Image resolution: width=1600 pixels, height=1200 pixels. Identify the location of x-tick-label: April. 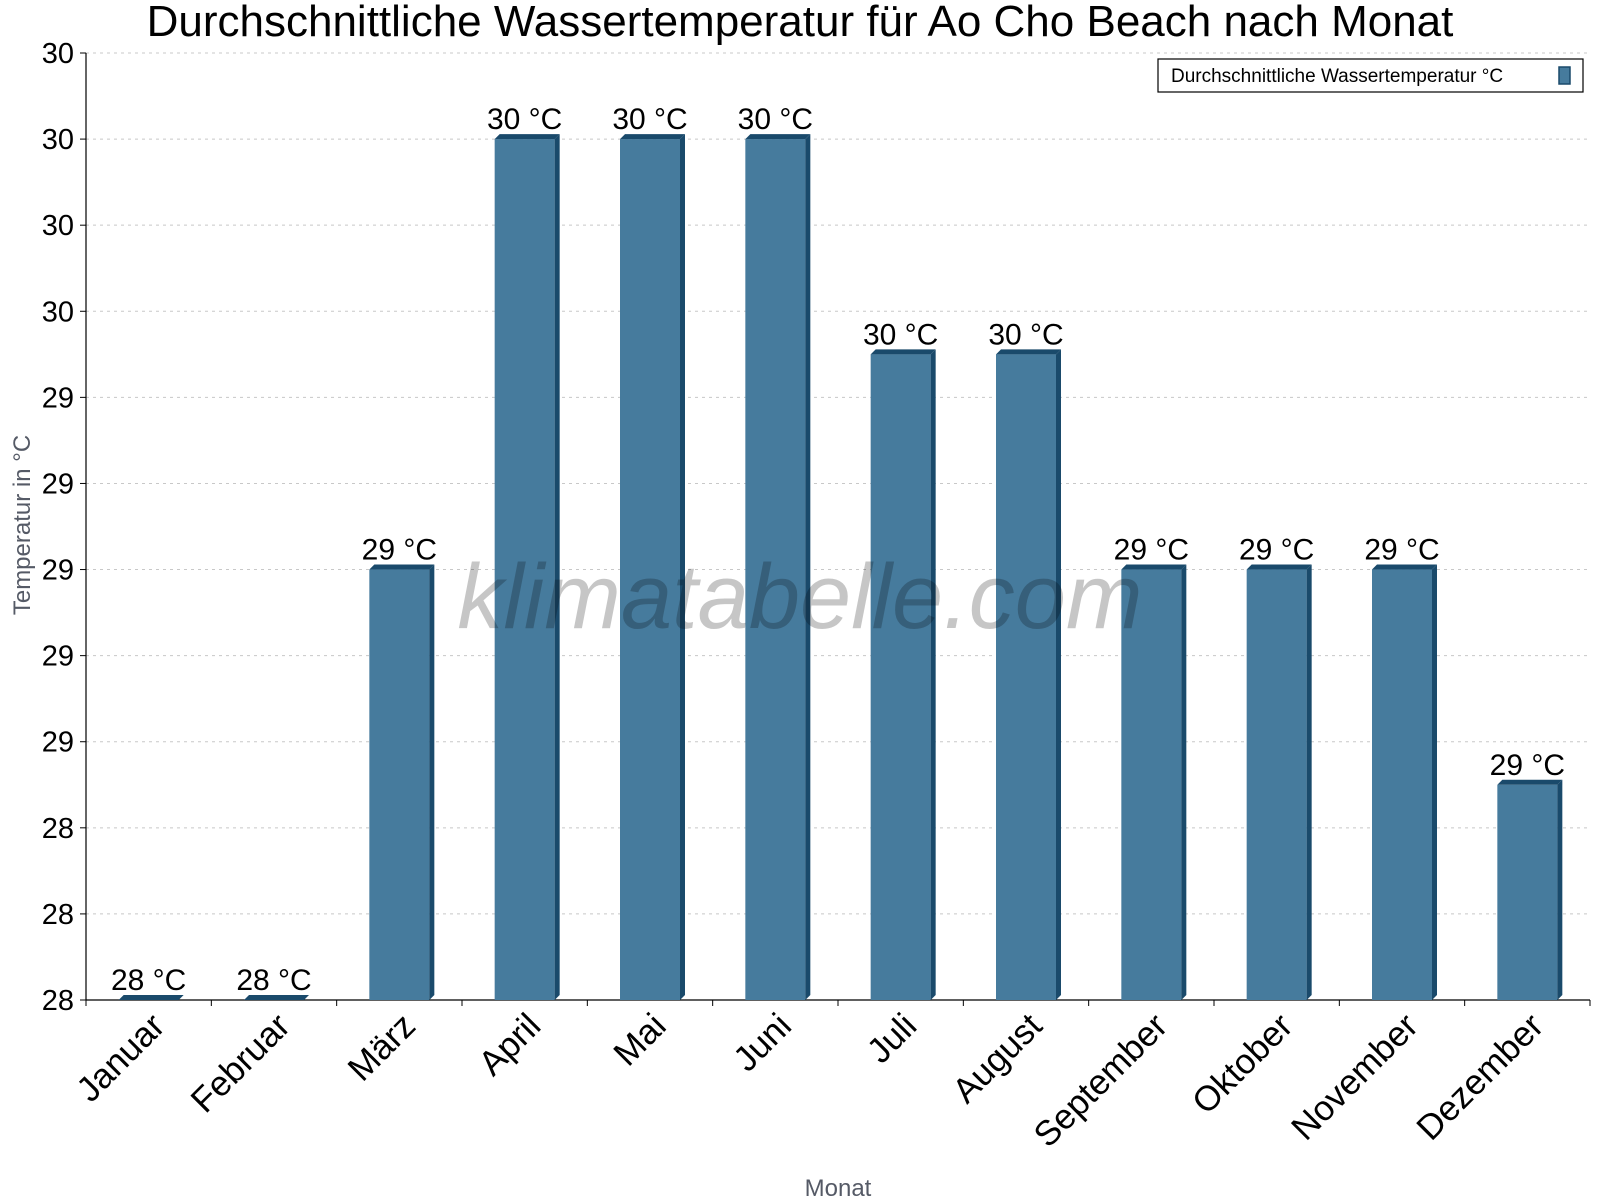
(509, 1044).